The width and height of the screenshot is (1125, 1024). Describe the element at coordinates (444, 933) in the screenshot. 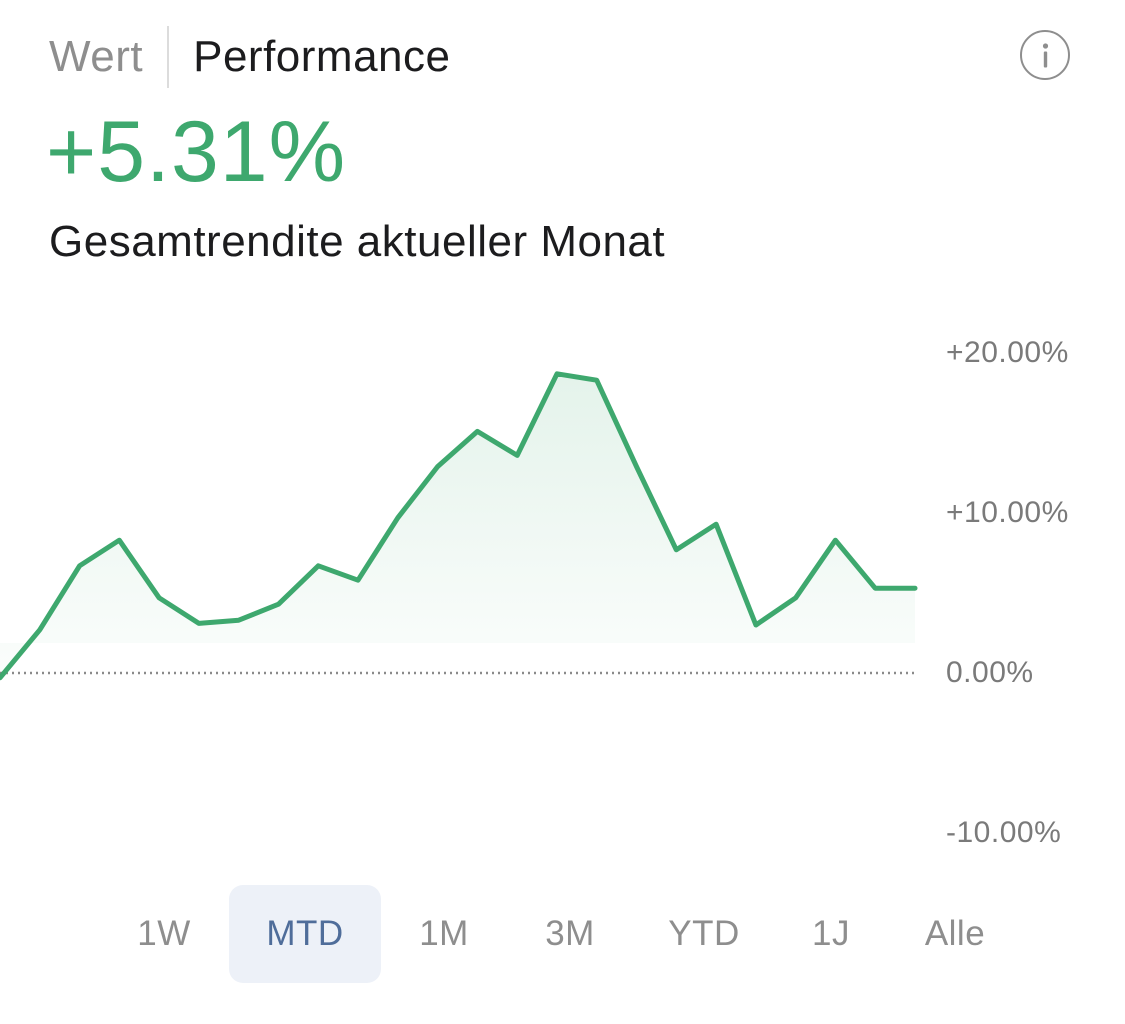

I see `range-button-1m: 1M` at that location.